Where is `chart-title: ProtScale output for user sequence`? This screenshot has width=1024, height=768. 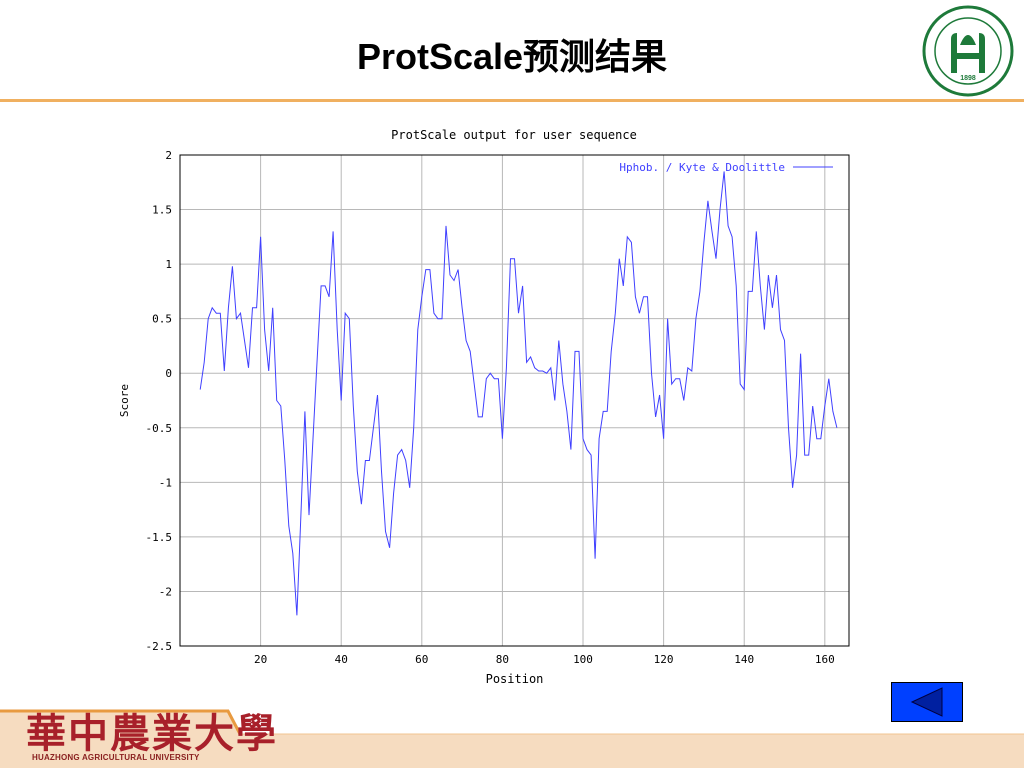 chart-title: ProtScale output for user sequence is located at coordinates (514, 135).